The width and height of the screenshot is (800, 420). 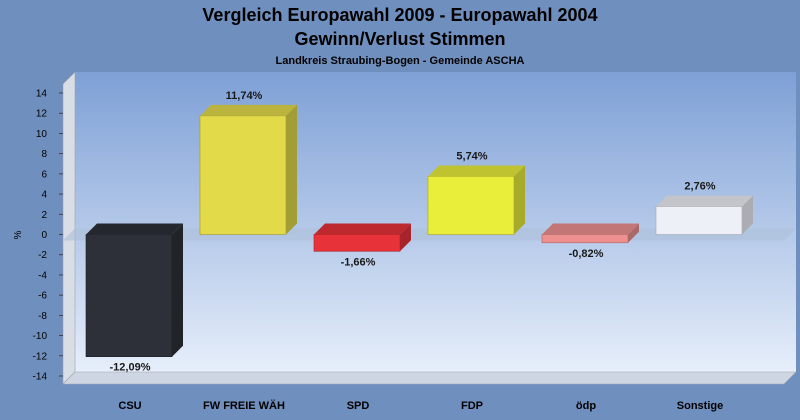 I want to click on x-category-label: SPD, so click(x=358, y=406).